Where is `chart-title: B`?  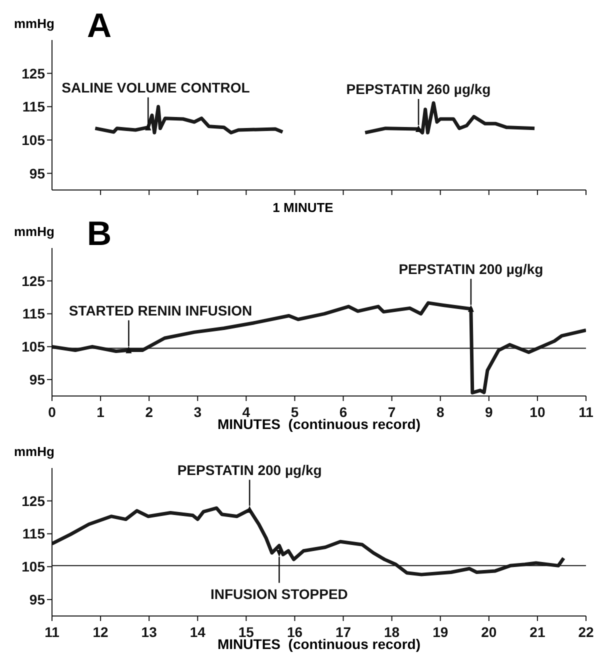 chart-title: B is located at coordinates (99, 234).